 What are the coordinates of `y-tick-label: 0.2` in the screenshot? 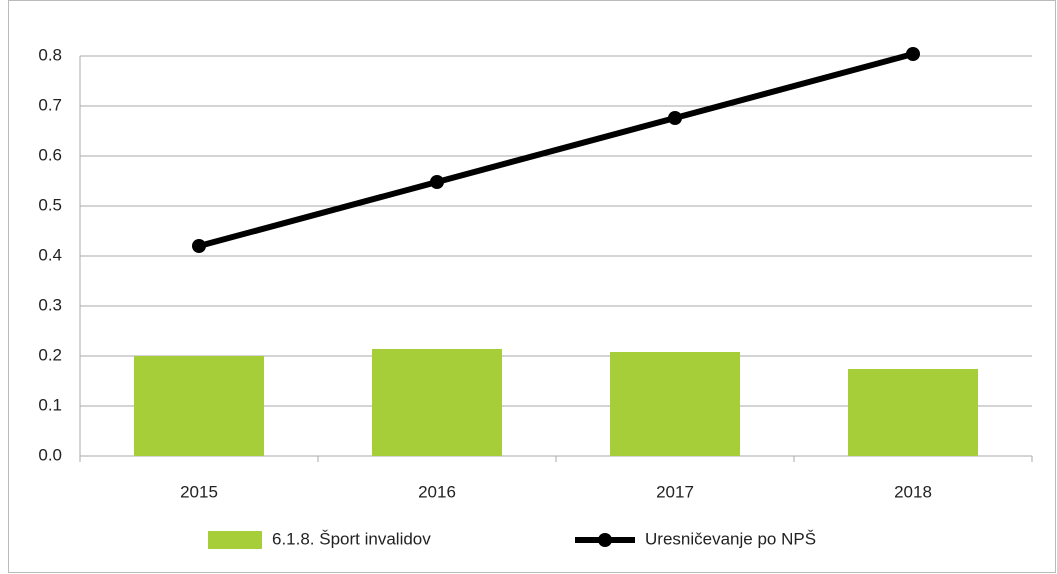 It's located at (50, 354).